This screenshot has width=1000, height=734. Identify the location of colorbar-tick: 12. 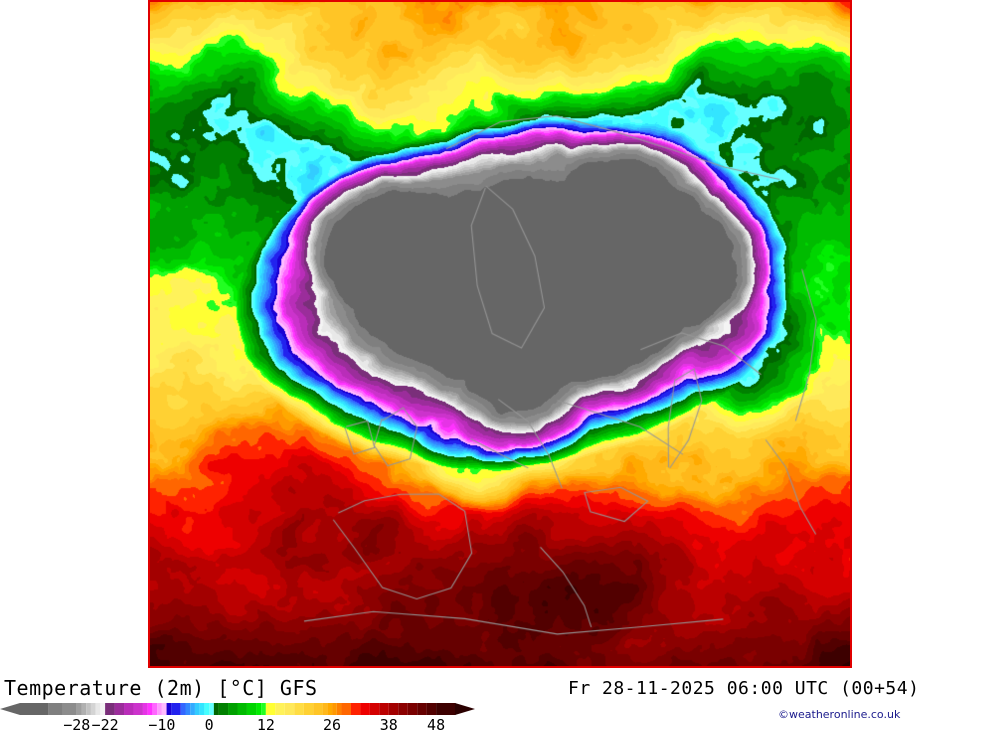
(265, 725).